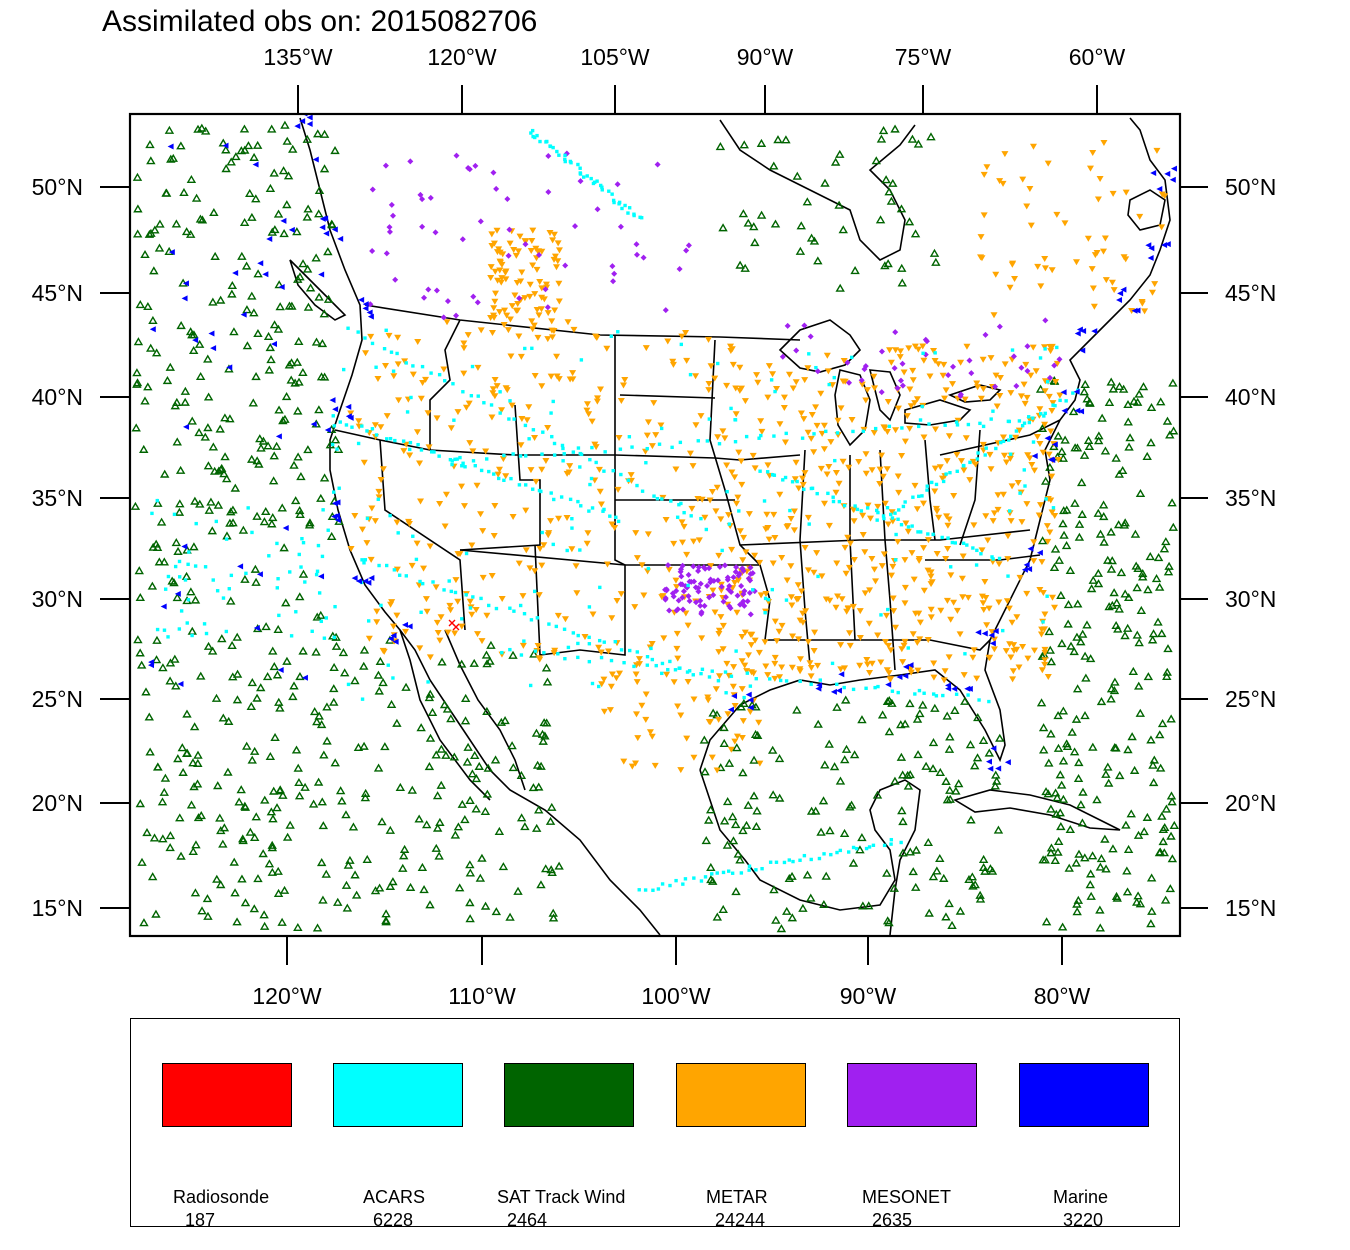  Describe the element at coordinates (569, 1095) in the screenshot. I see `sat-track-wind-swatch` at that location.